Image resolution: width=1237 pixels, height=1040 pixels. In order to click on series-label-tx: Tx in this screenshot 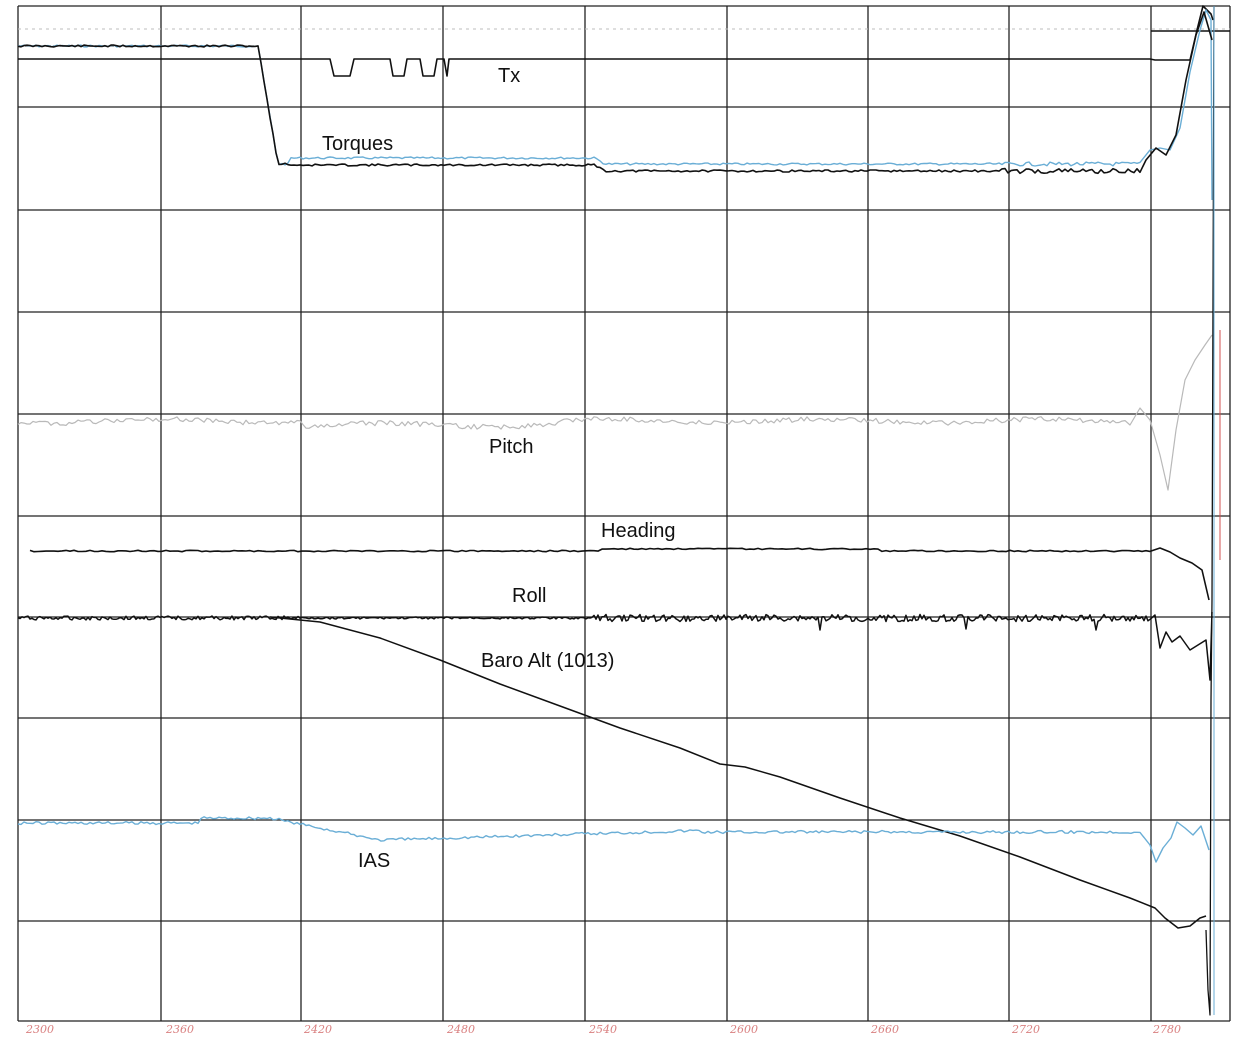, I will do `click(509, 76)`.